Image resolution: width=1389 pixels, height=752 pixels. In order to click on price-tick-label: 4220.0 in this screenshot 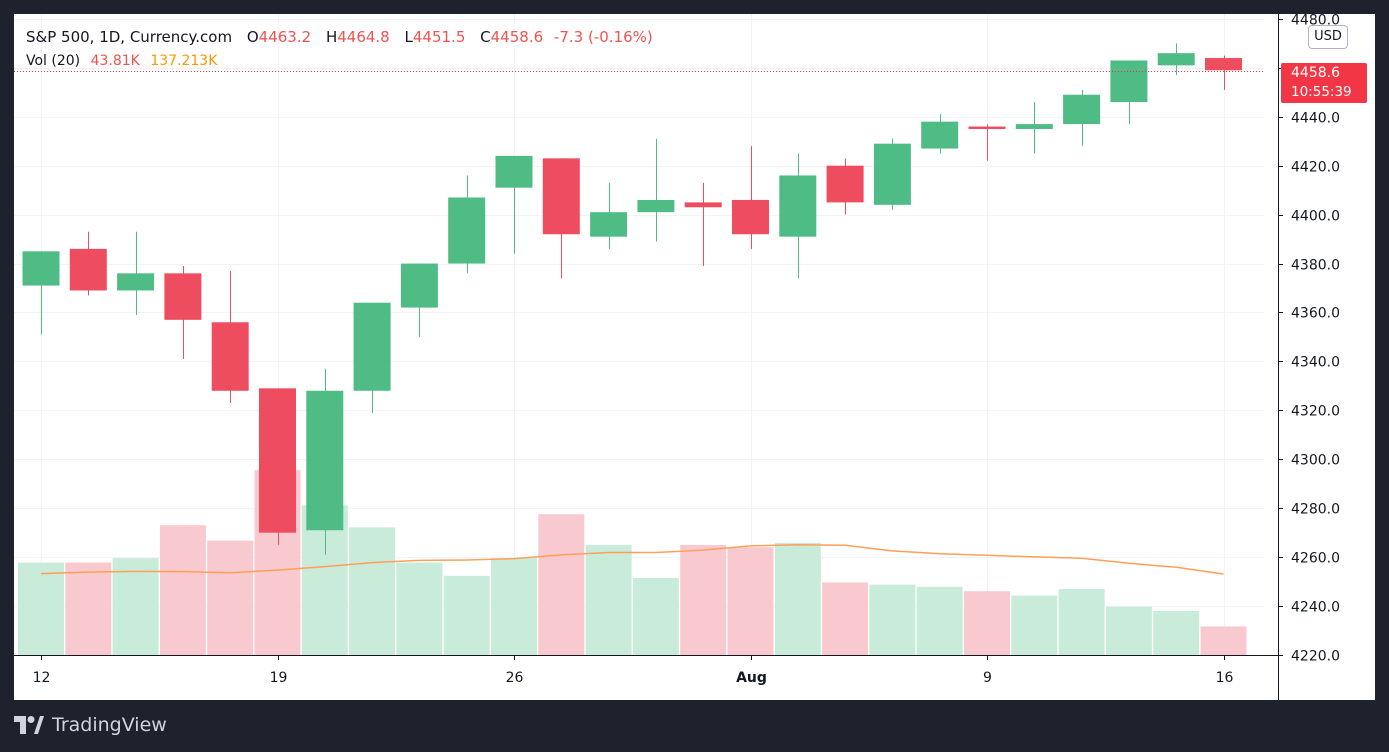, I will do `click(1315, 657)`.